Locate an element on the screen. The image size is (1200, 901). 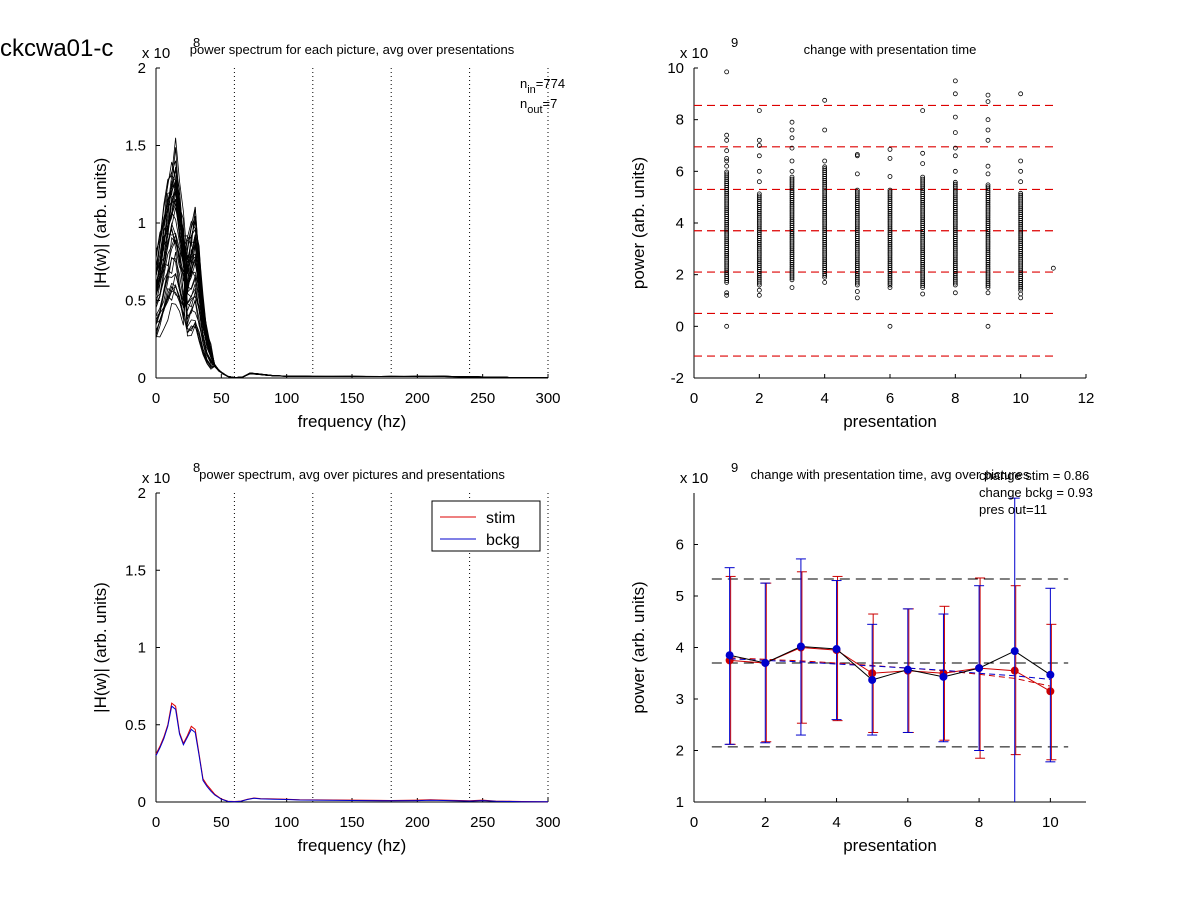
legend-label-stim: stim is located at coordinates (500, 518).